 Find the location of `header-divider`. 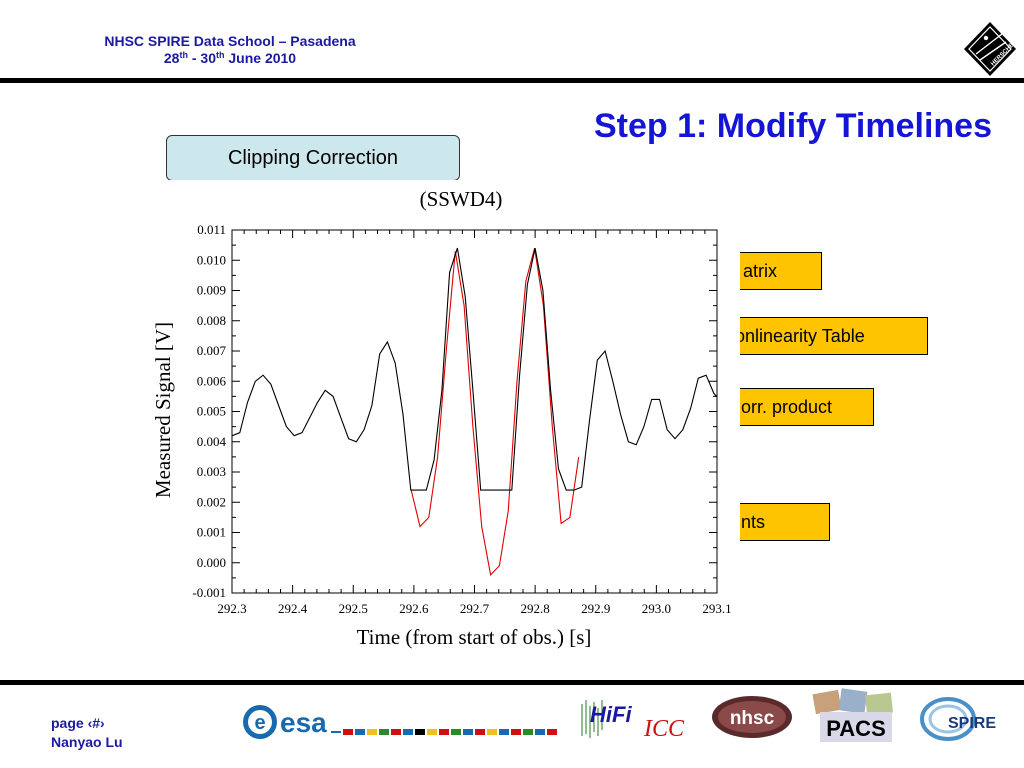

header-divider is located at coordinates (512, 80).